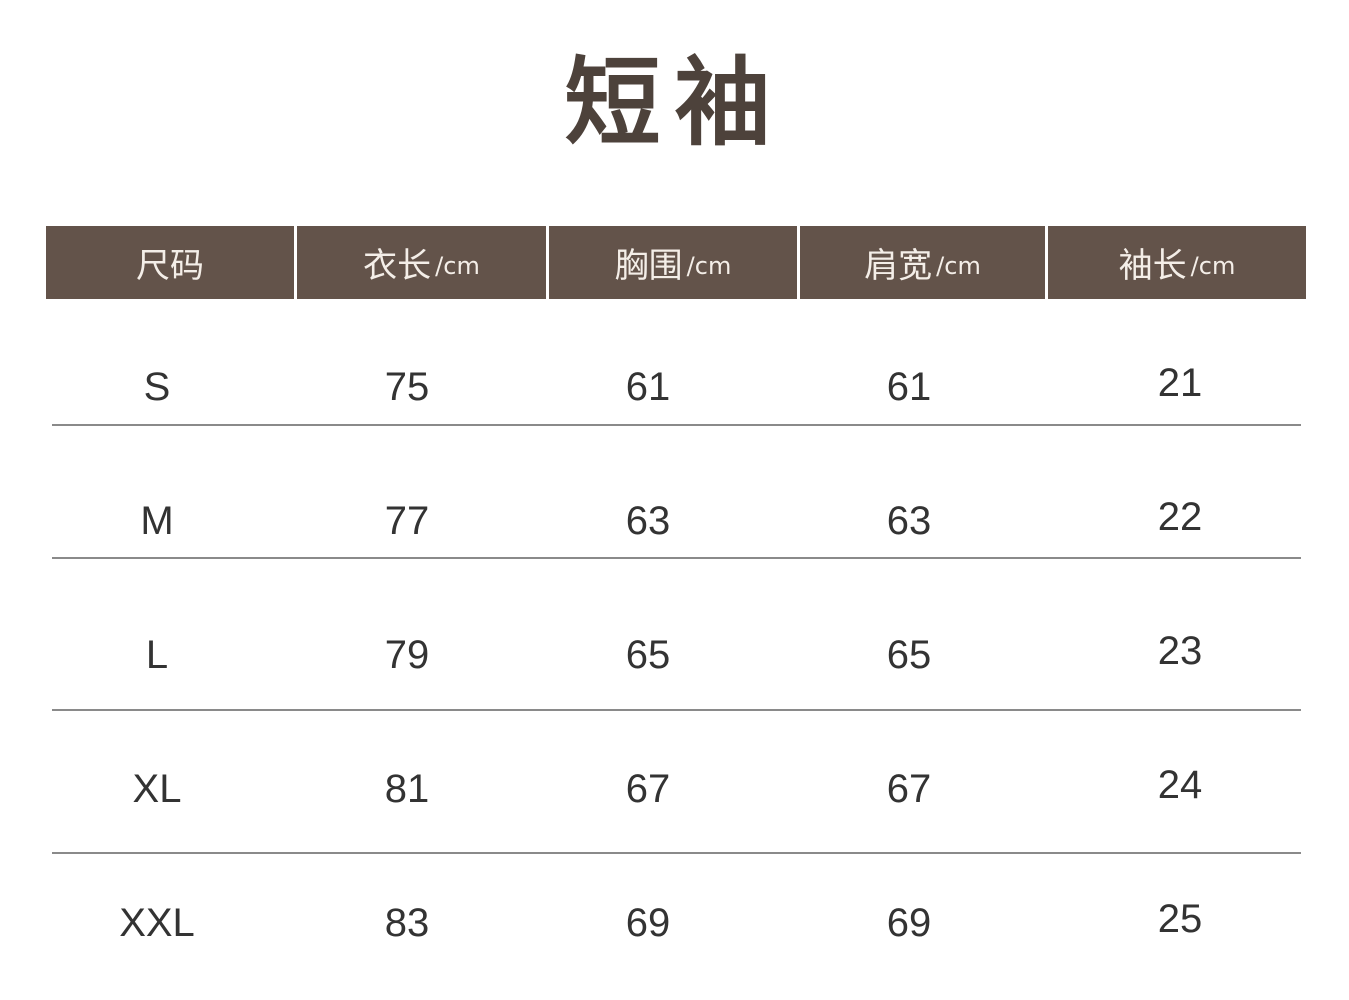 Image resolution: width=1349 pixels, height=1000 pixels. What do you see at coordinates (170, 266) in the screenshot?
I see `header-label: 尺码` at bounding box center [170, 266].